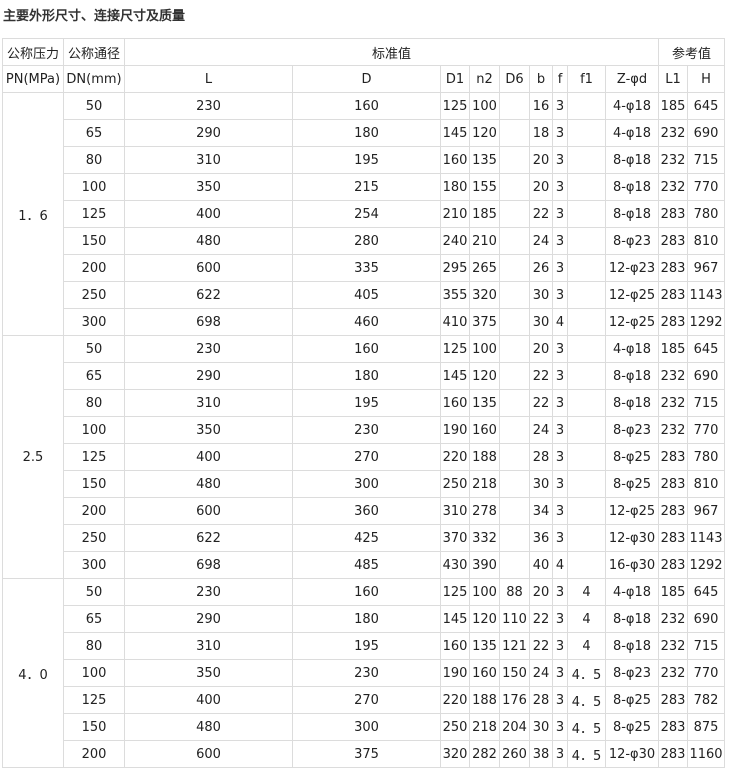 The width and height of the screenshot is (737, 773). What do you see at coordinates (366, 619) in the screenshot?
I see `table-cell: 180` at bounding box center [366, 619].